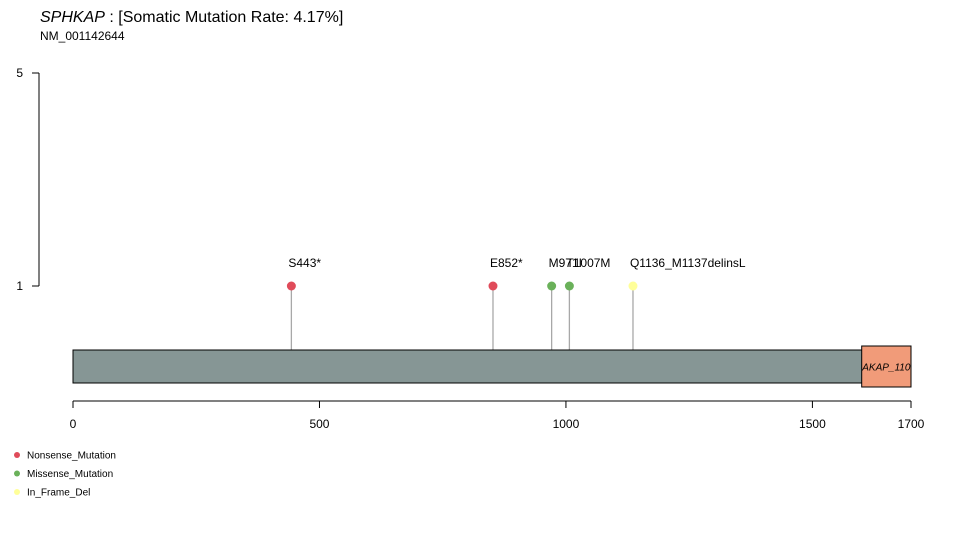  Describe the element at coordinates (19, 73) in the screenshot. I see `y-tick-label: 5` at that location.